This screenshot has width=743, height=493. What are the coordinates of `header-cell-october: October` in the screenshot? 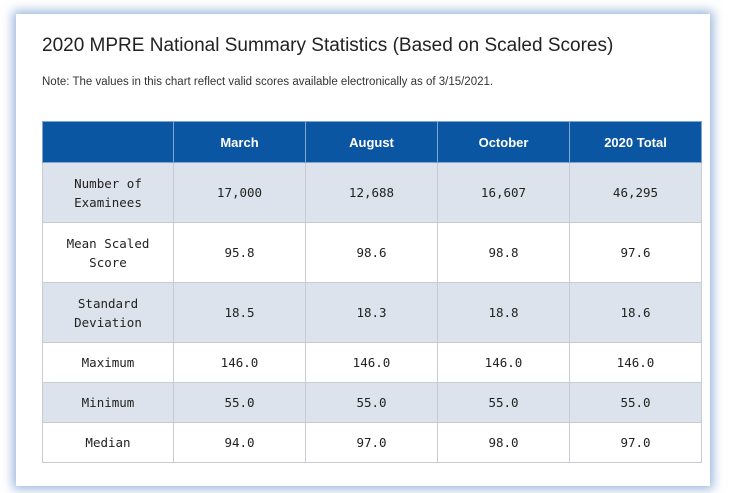 It's located at (503, 142).